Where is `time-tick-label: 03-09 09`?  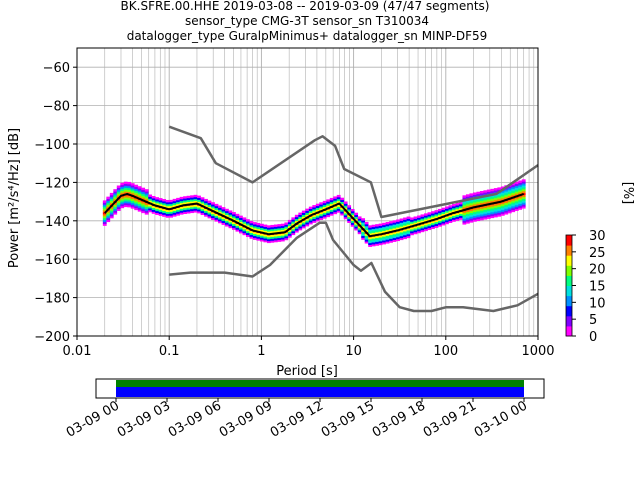
time-tick-label: 03-09 09 is located at coordinates (246, 419).